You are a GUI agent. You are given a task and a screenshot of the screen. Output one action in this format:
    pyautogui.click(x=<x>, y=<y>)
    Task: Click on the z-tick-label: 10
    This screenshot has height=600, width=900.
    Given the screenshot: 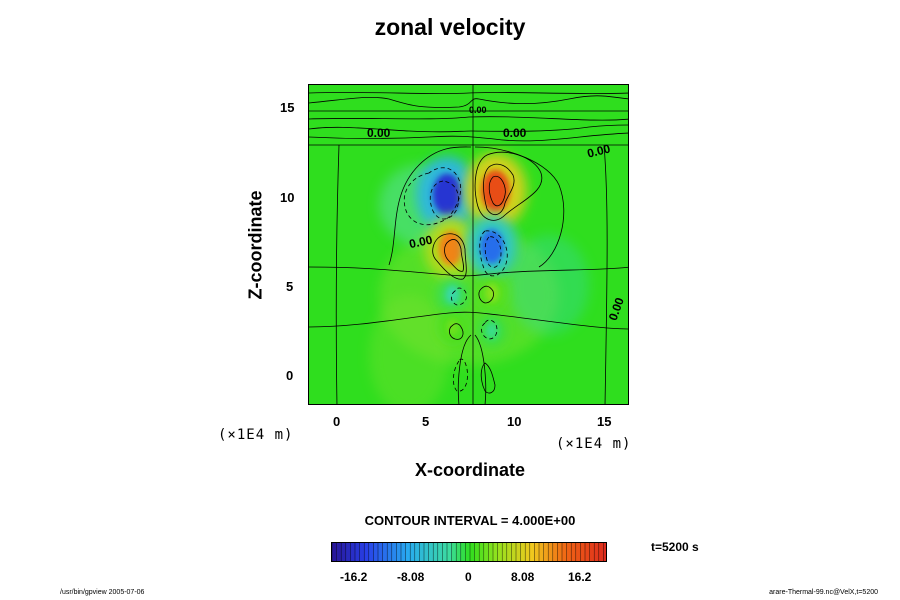 What is the action you would take?
    pyautogui.click(x=287, y=197)
    